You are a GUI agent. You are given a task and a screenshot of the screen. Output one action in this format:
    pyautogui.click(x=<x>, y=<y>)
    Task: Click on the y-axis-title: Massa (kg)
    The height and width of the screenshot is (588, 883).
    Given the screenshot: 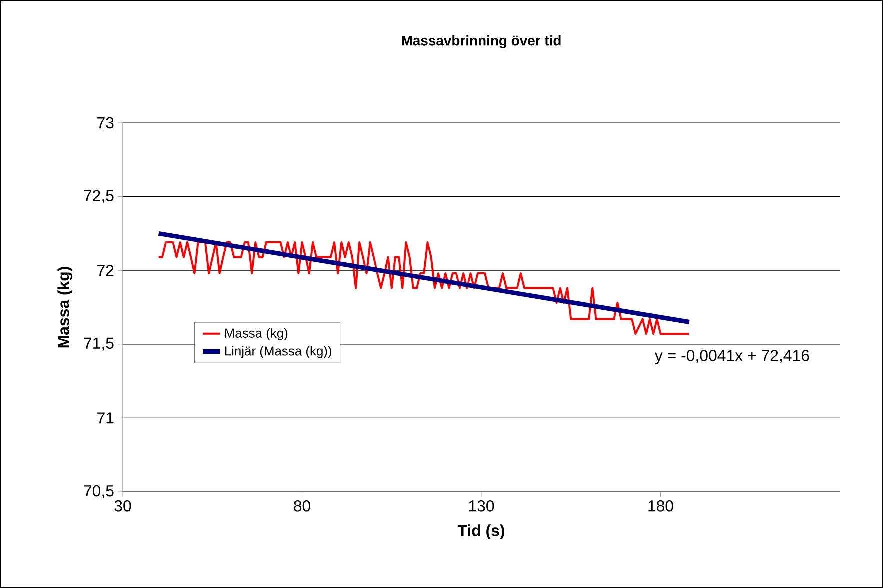 What is the action you would take?
    pyautogui.click(x=65, y=307)
    